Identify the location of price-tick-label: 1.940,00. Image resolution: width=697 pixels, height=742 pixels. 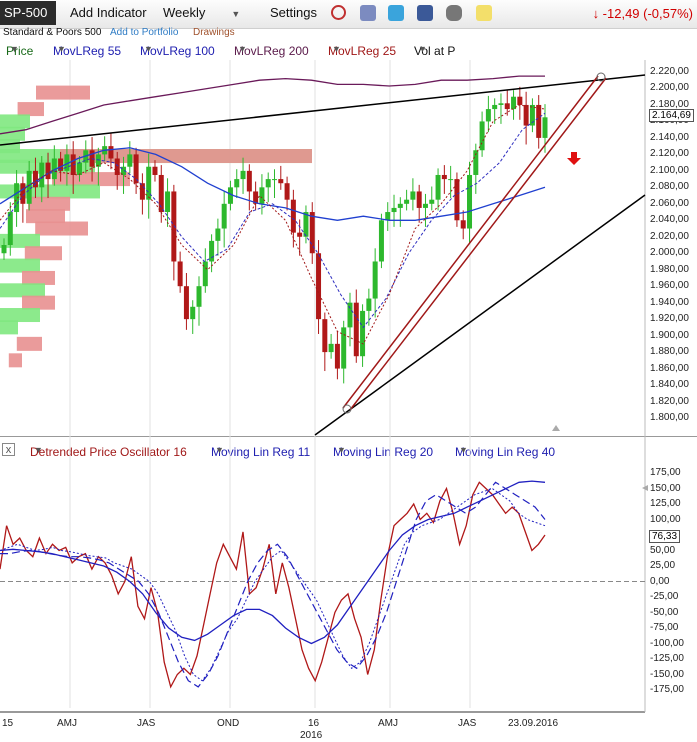
(669, 302).